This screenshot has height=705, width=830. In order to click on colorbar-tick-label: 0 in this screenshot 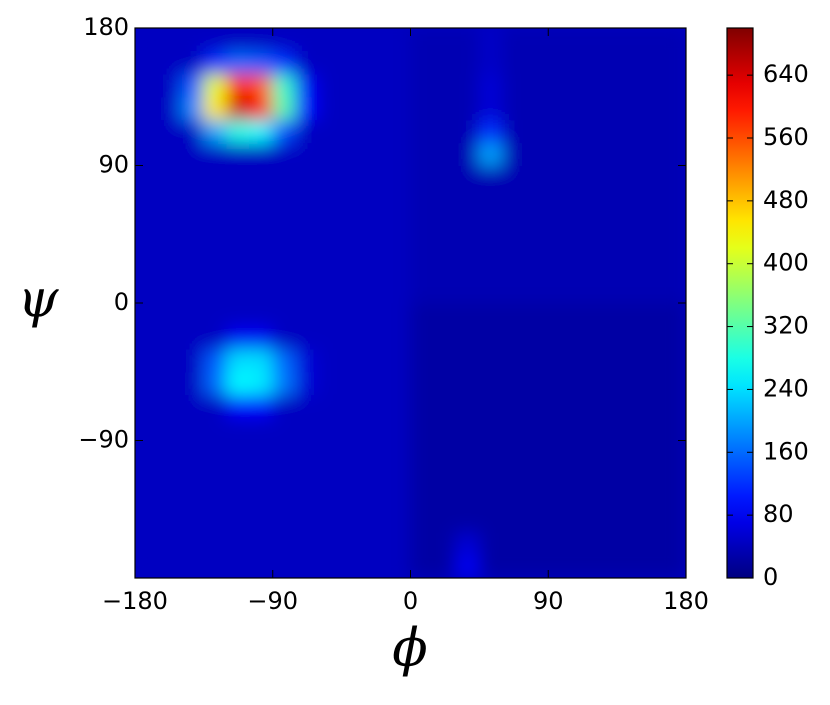, I will do `click(770, 577)`.